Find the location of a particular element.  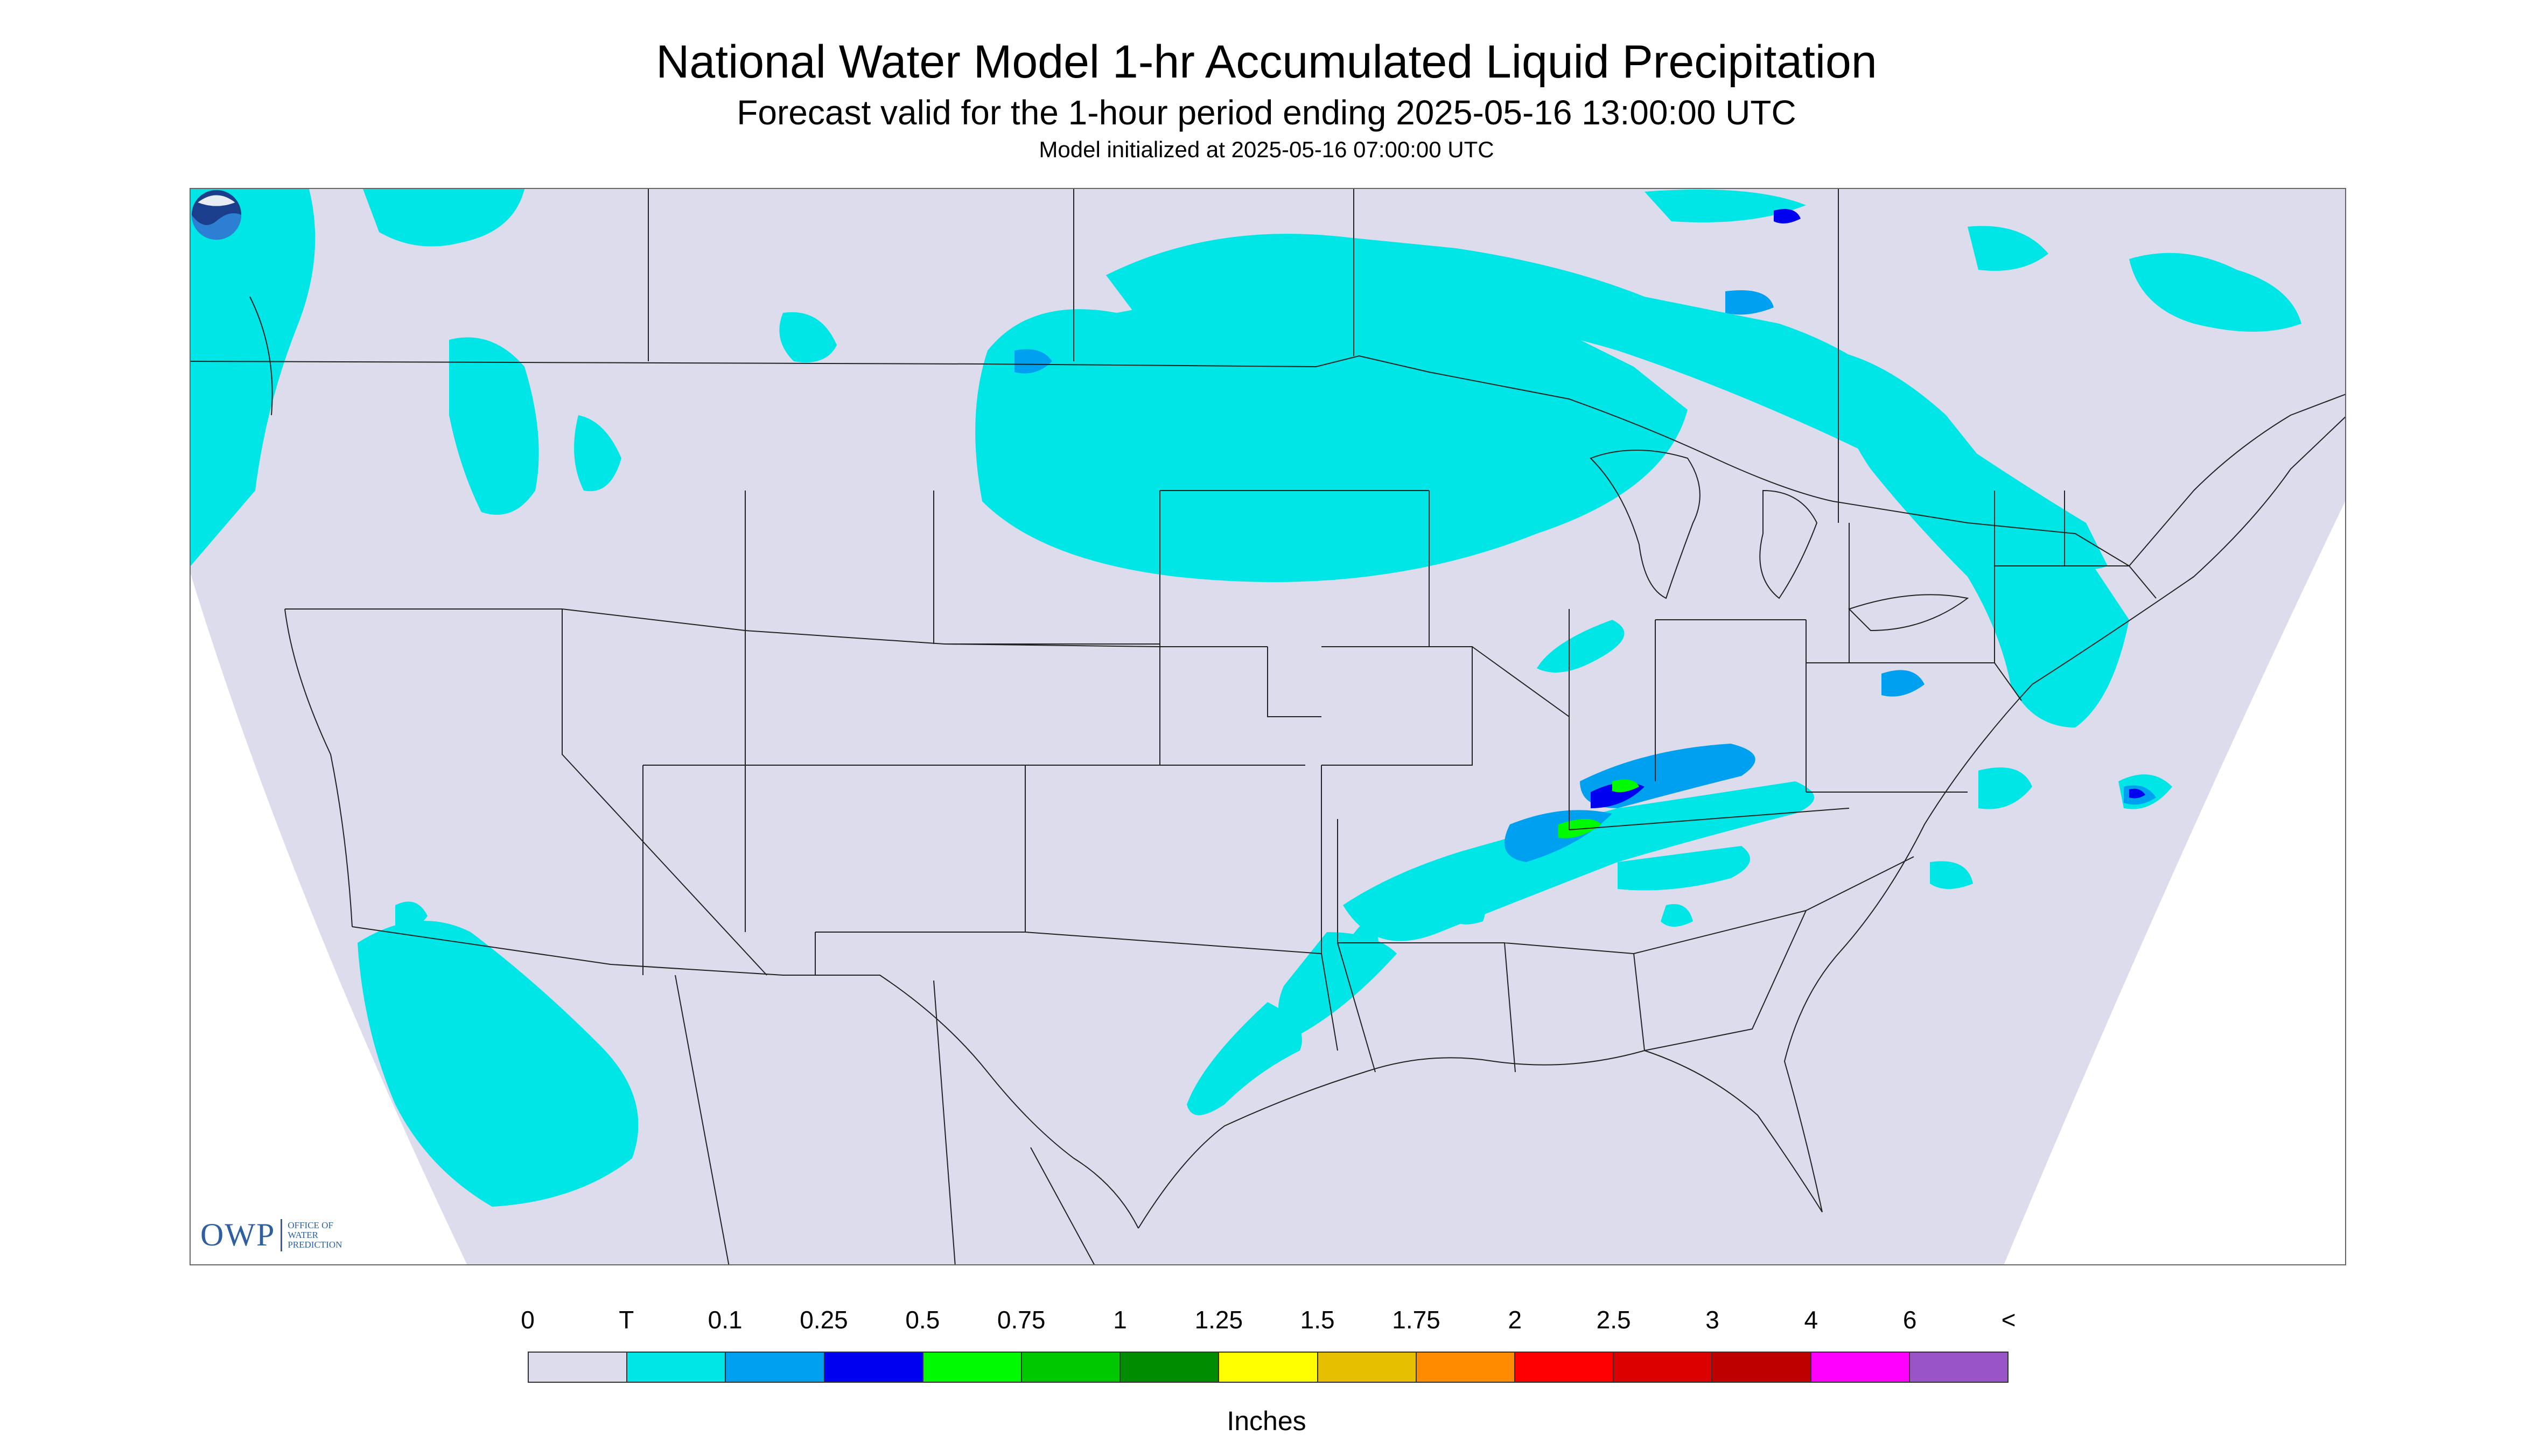

legend-tick-label: 1 is located at coordinates (1120, 1320).